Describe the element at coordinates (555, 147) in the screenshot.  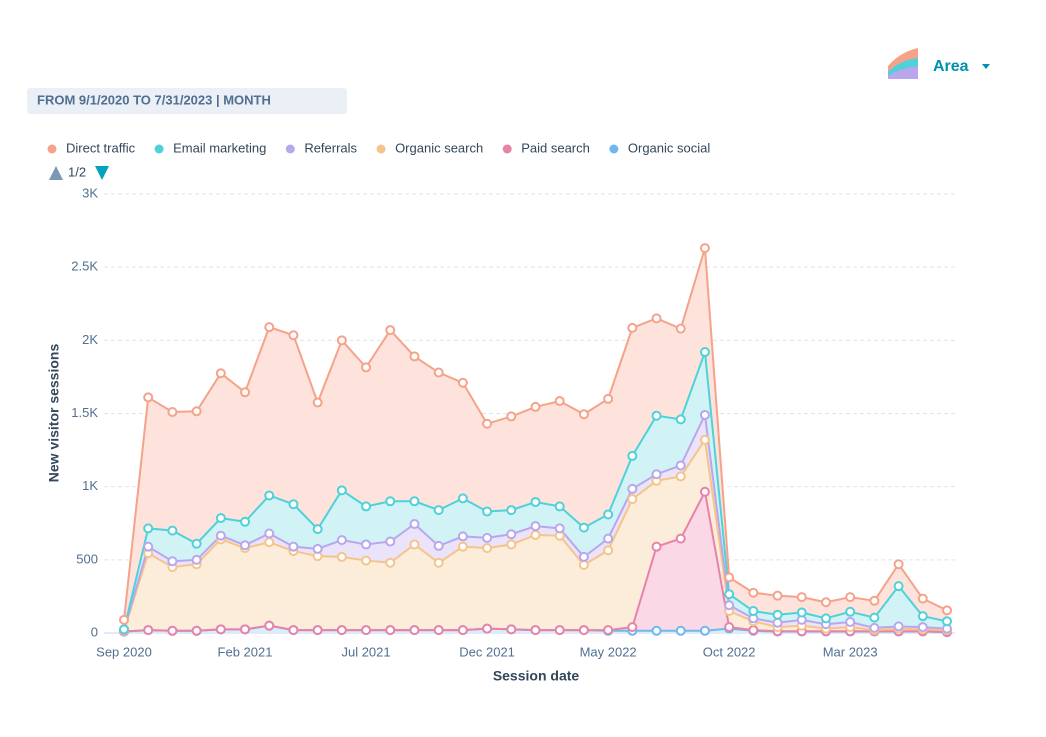
I see `legend-label: Paid search` at that location.